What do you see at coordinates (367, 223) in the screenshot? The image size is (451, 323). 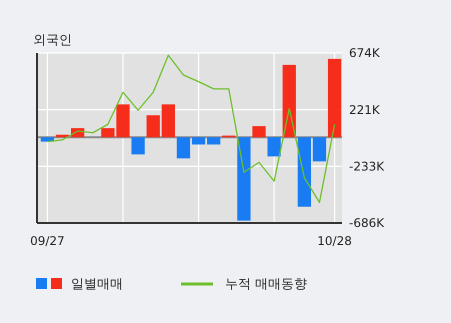 I see `y-tick-label: -686K` at bounding box center [367, 223].